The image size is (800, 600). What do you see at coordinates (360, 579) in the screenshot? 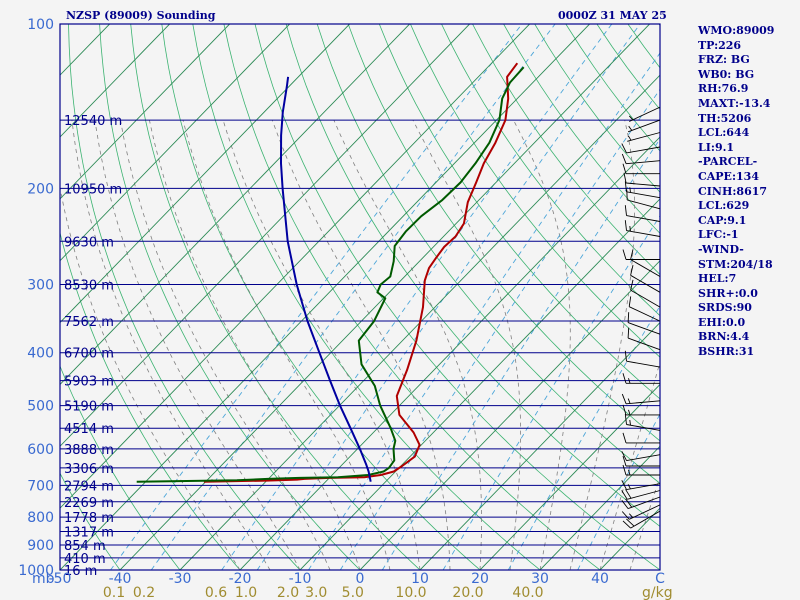
I see `temperature-tick-label: 0` at bounding box center [360, 579].